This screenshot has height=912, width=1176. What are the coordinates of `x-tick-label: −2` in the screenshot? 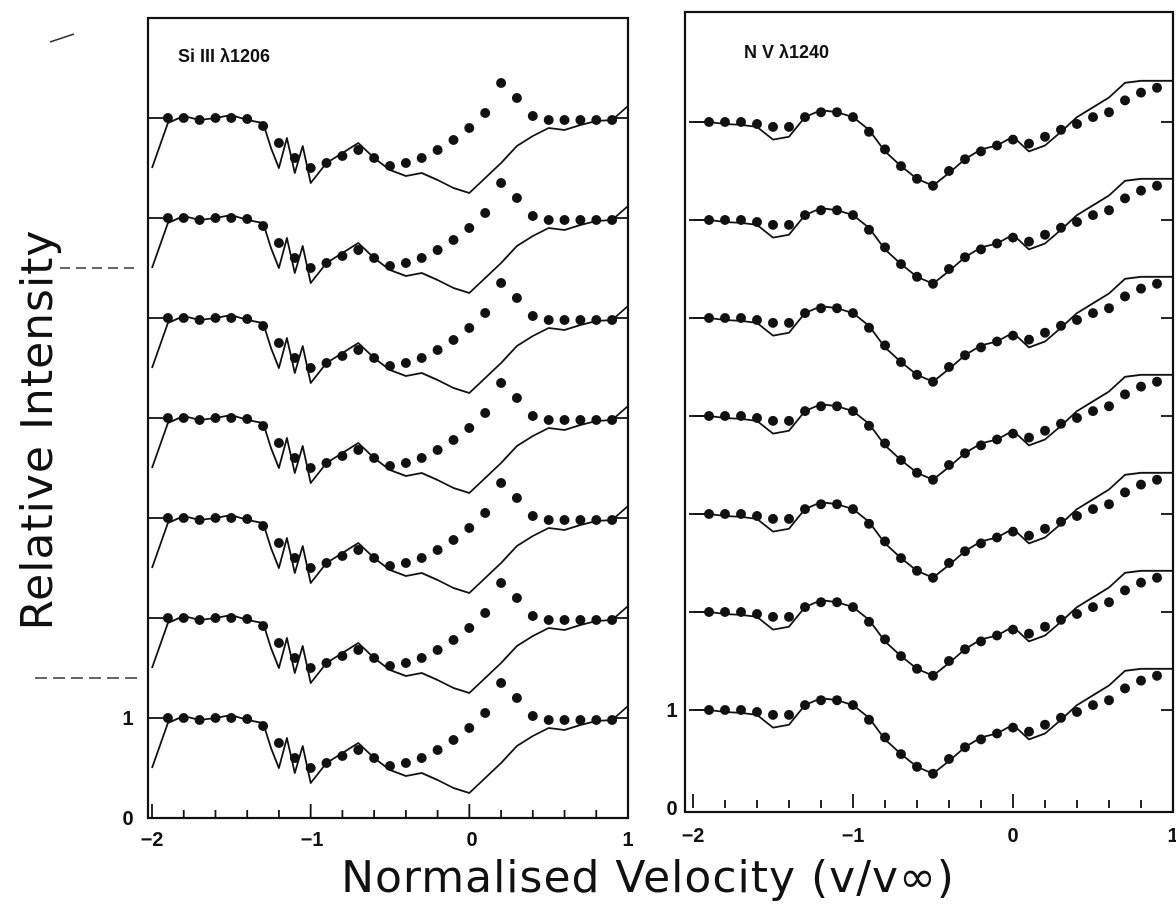 It's located at (152, 840).